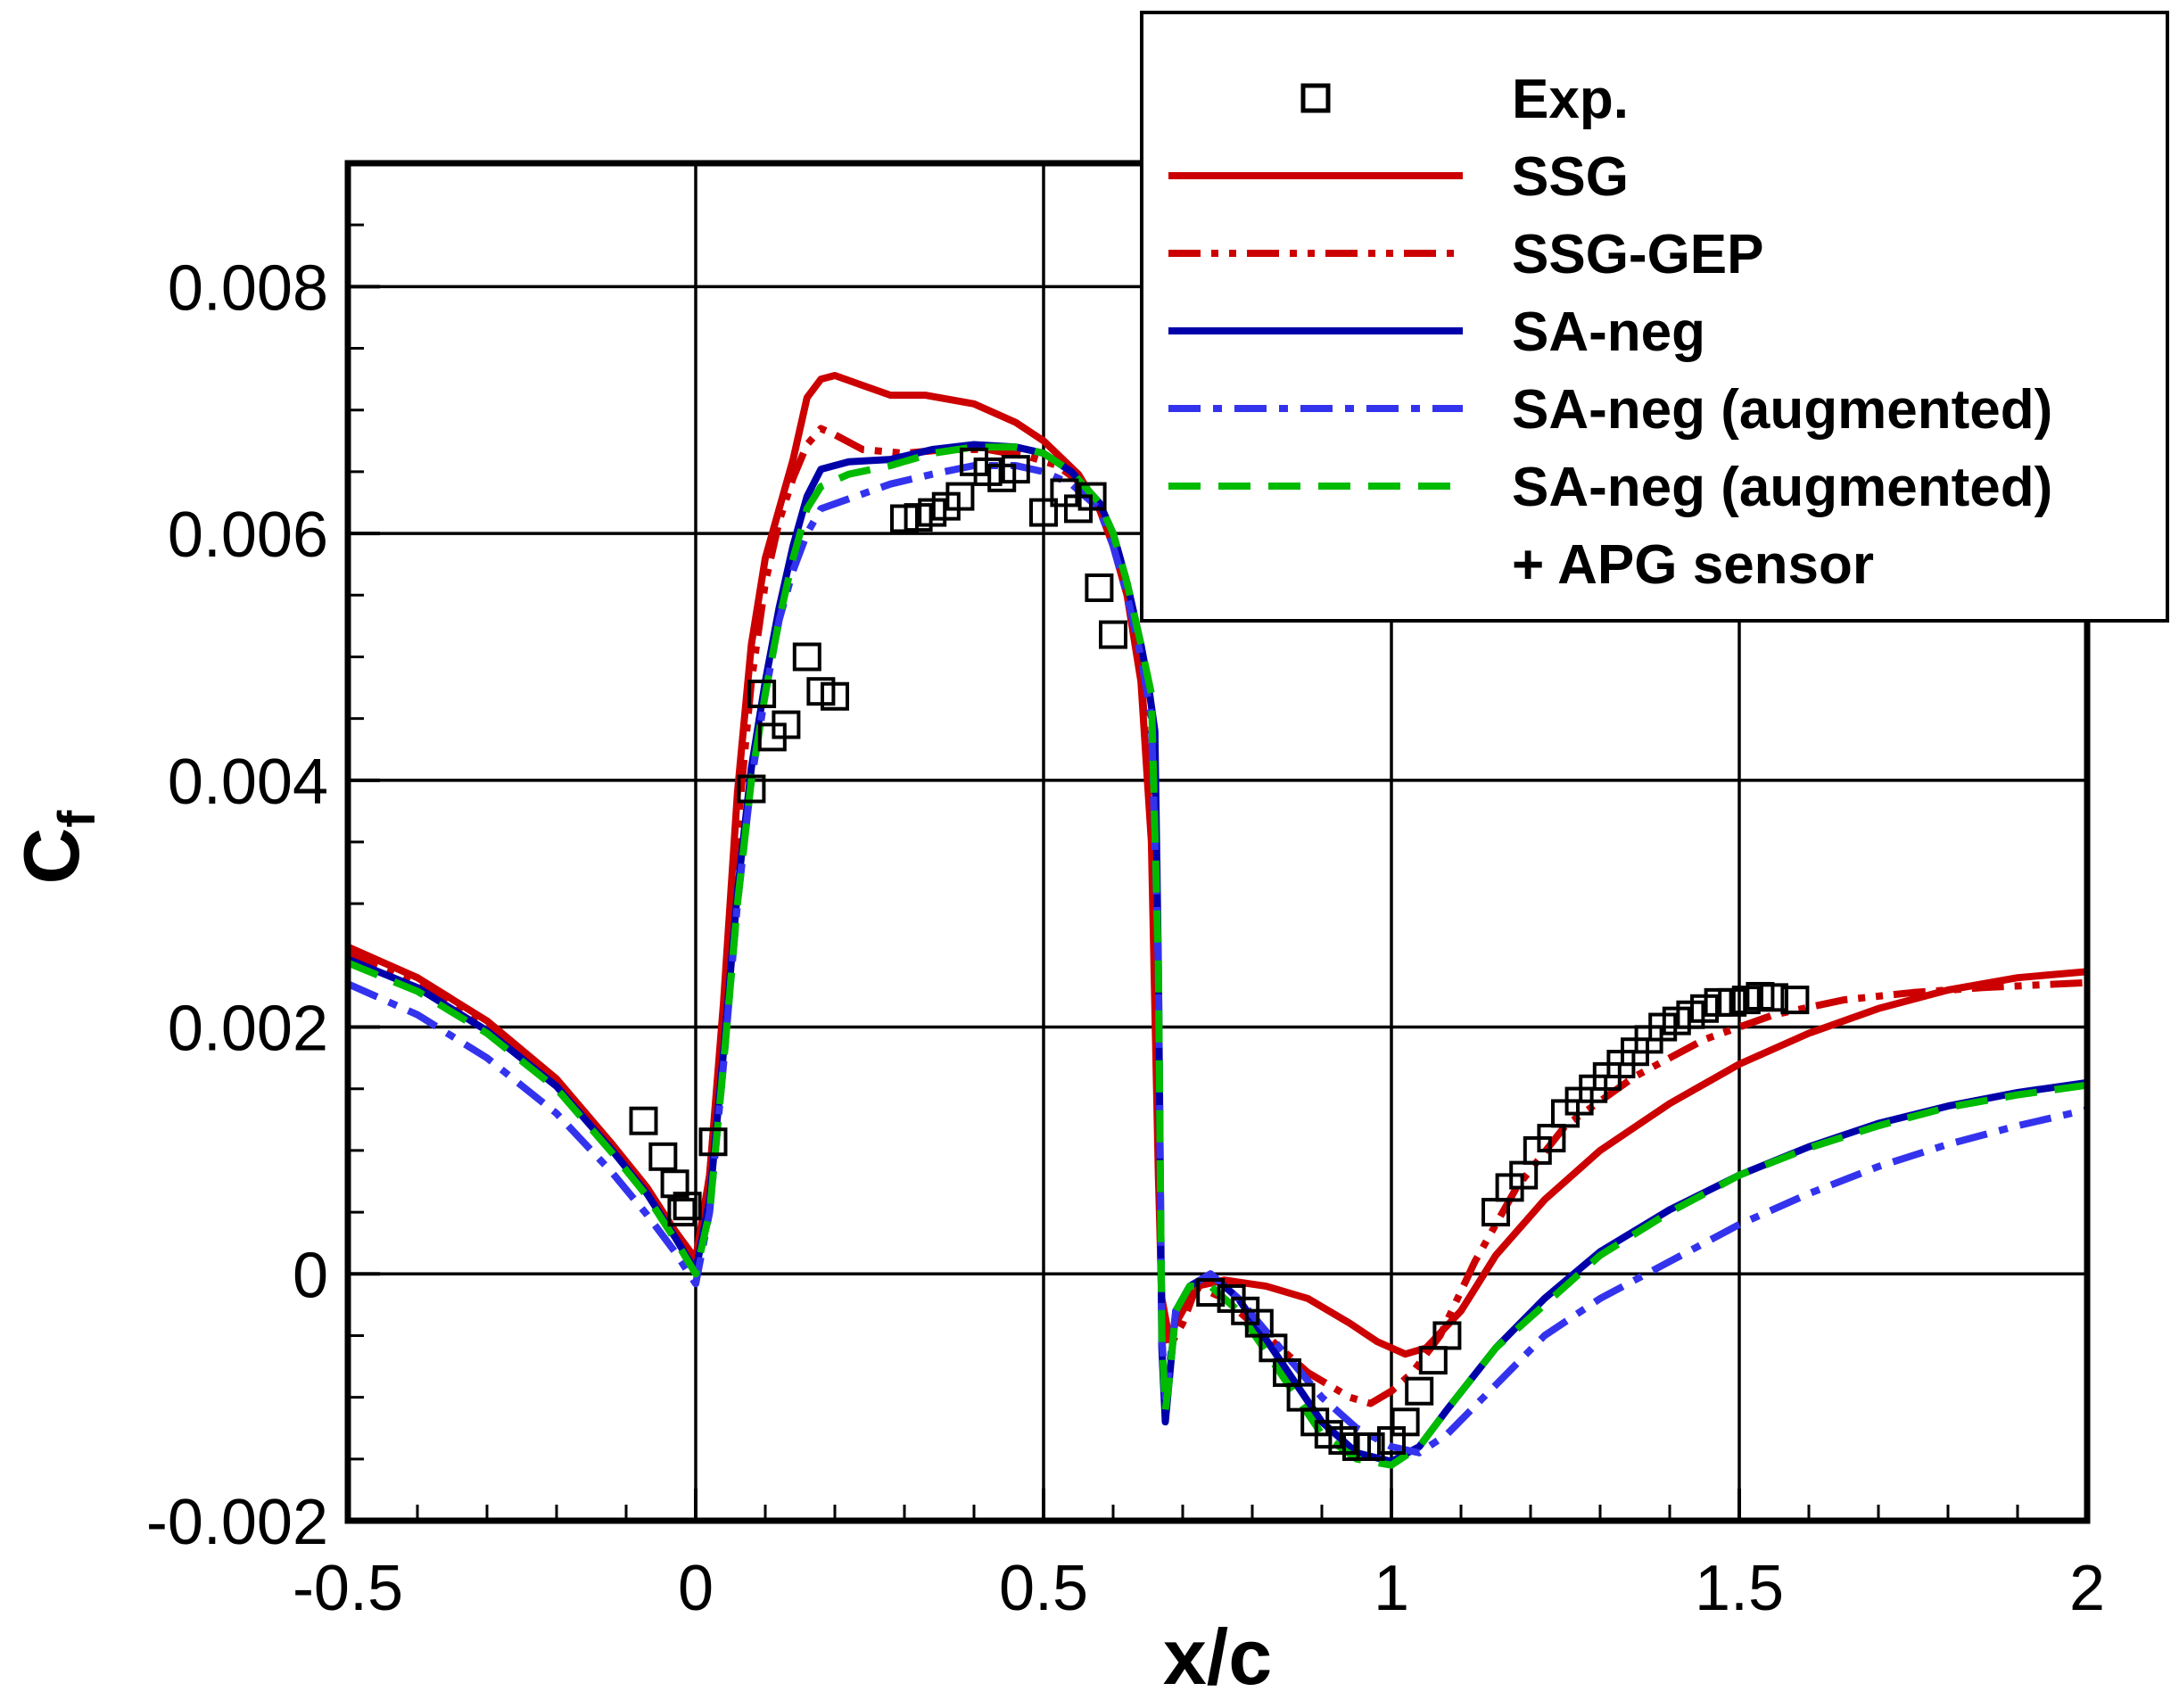  Describe the element at coordinates (348, 1588) in the screenshot. I see `x-tick-label: -0.5` at that location.